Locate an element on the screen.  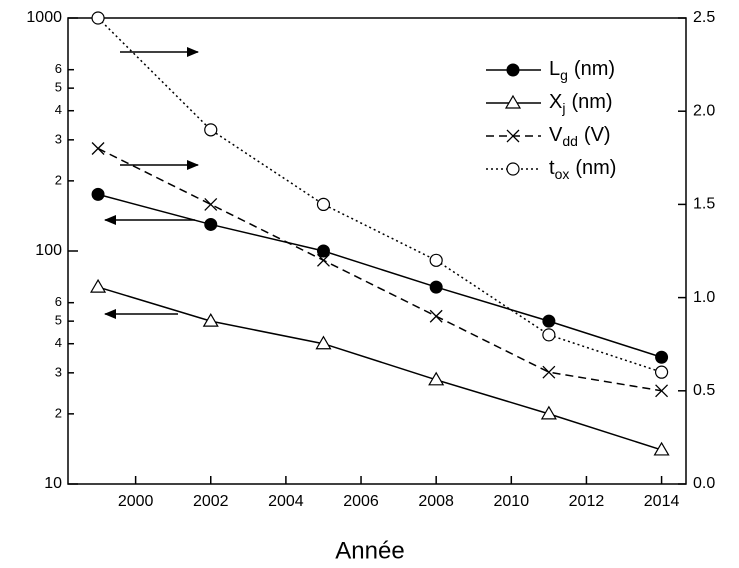
x-tick-label: 2012 is located at coordinates (587, 501).